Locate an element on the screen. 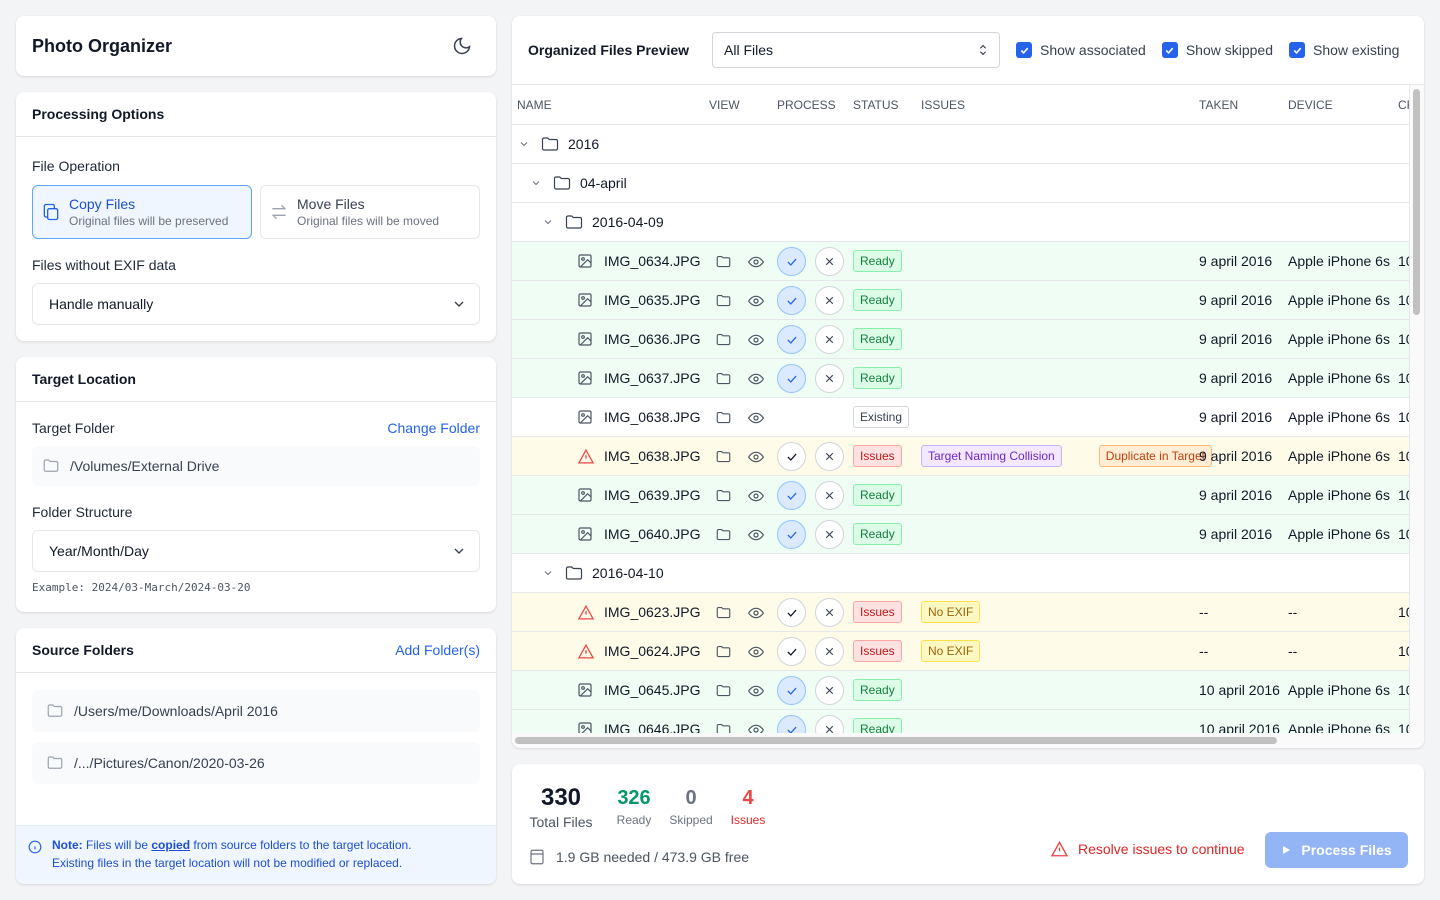  file-row: IMG_0623.JPG Issues No EXIF -- -- 10 is located at coordinates (961, 612).